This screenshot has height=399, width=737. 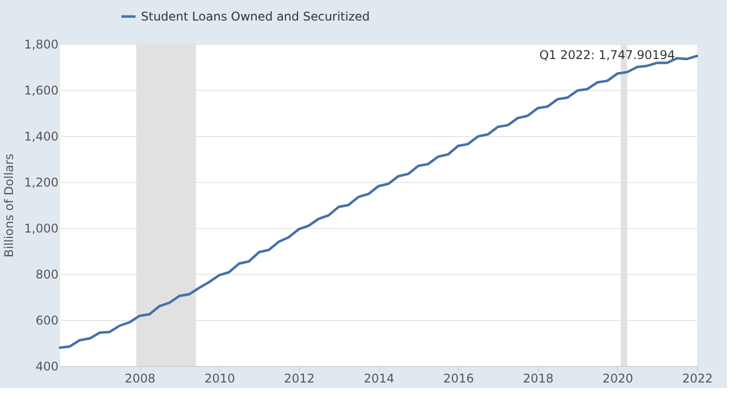 What do you see at coordinates (41, 183) in the screenshot?
I see `y-tick-label: 1,200` at bounding box center [41, 183].